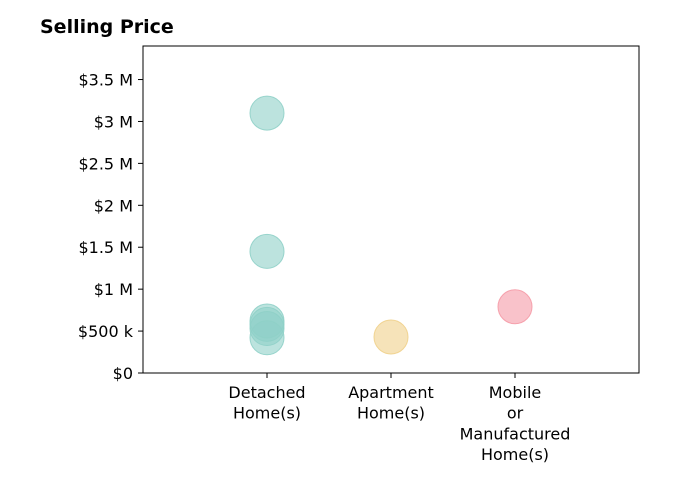 The width and height of the screenshot is (679, 503). I want to click on x-tick-label: Apartment Home(s), so click(391, 403).